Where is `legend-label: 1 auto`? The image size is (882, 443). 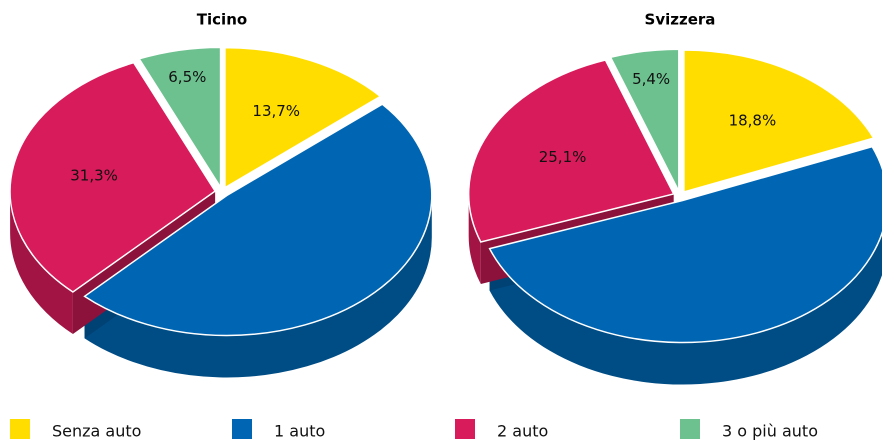 legend-label: 1 auto is located at coordinates (299, 431).